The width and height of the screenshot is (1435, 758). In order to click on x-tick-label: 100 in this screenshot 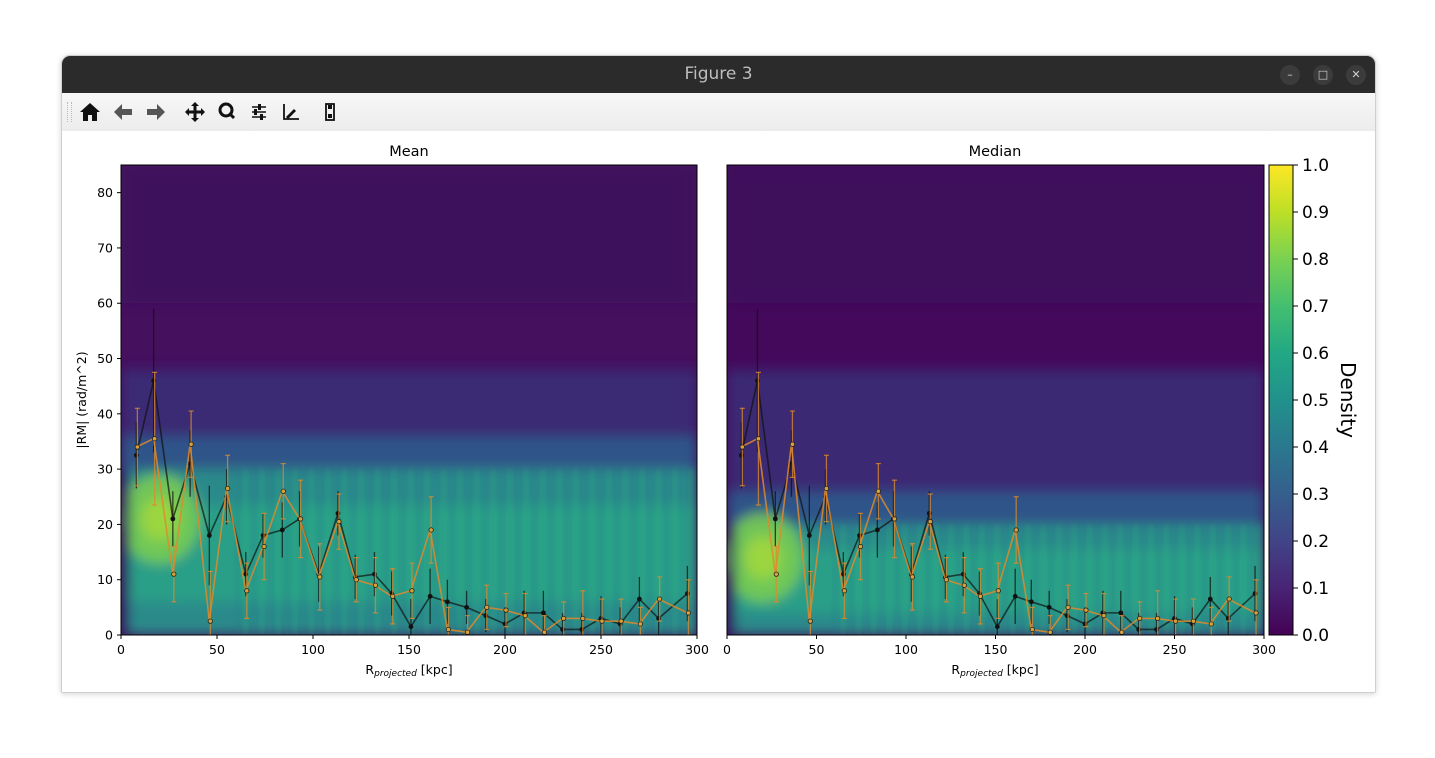, I will do `click(313, 649)`.